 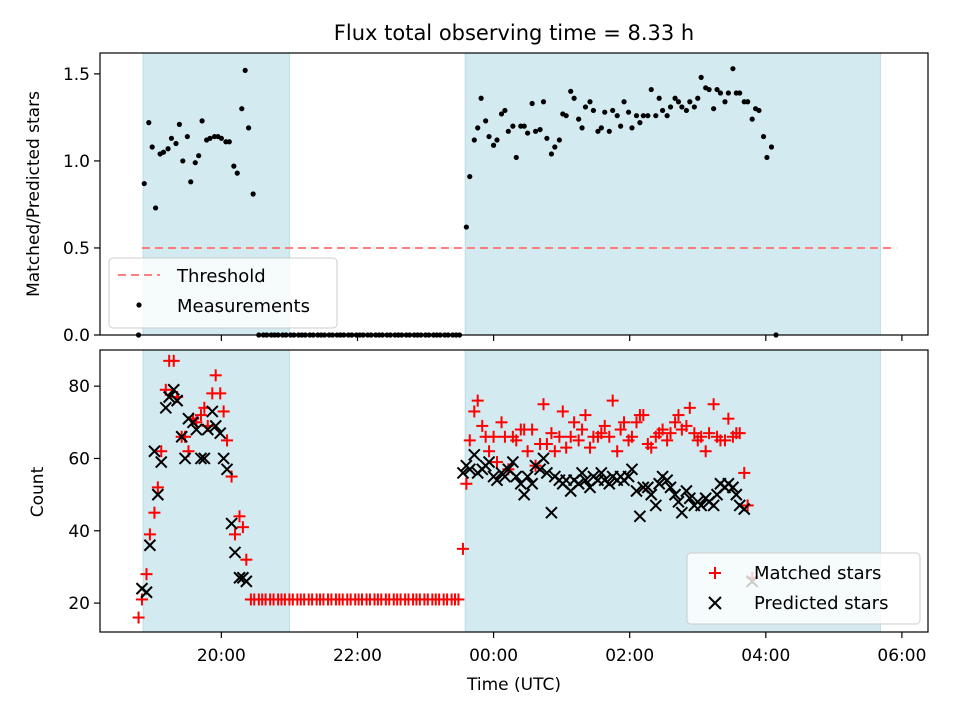 I want to click on ratio-y-axis-label: Matched/Predicted stars, so click(x=34, y=194).